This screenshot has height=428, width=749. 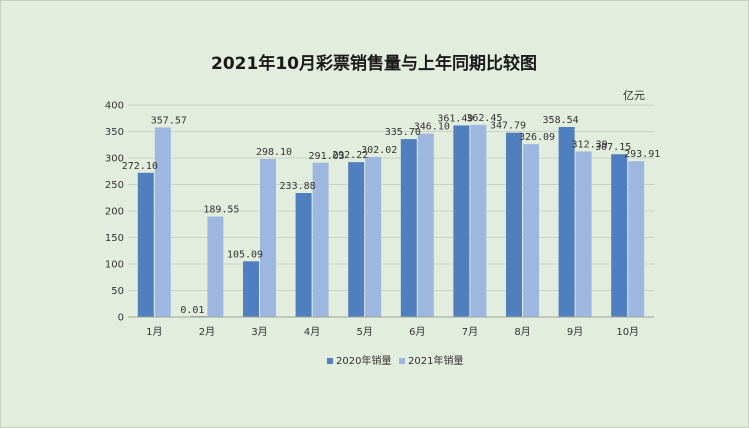 I want to click on y-tick-label: 250, so click(x=114, y=185).